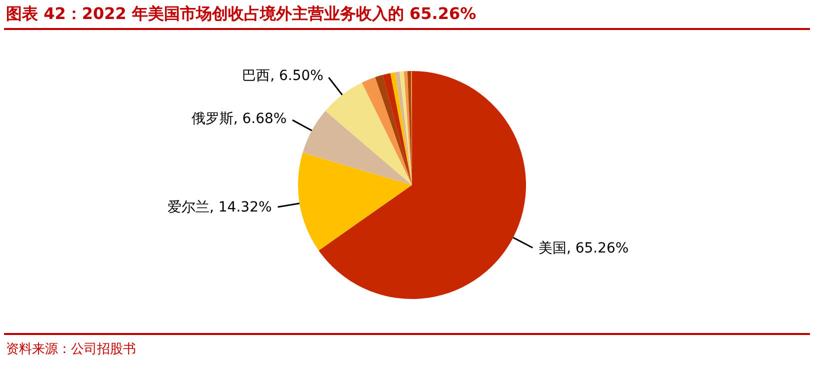 The image size is (815, 366). I want to click on slice-label: 巴西, 6.50%, so click(283, 76).